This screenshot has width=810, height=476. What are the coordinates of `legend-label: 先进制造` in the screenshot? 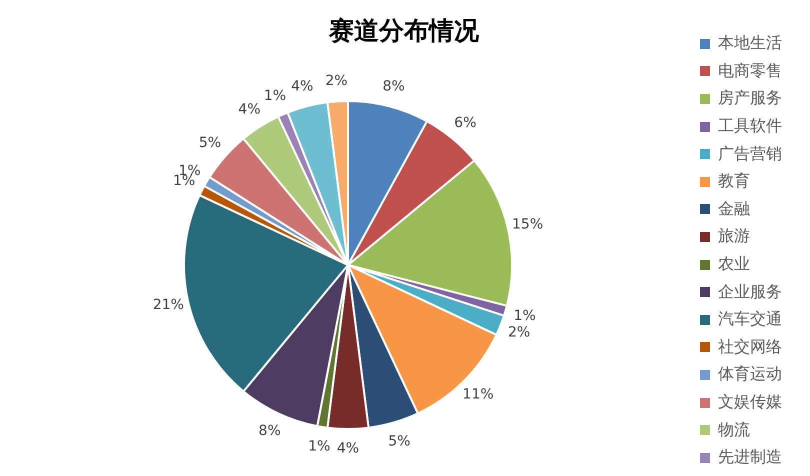 It's located at (750, 457).